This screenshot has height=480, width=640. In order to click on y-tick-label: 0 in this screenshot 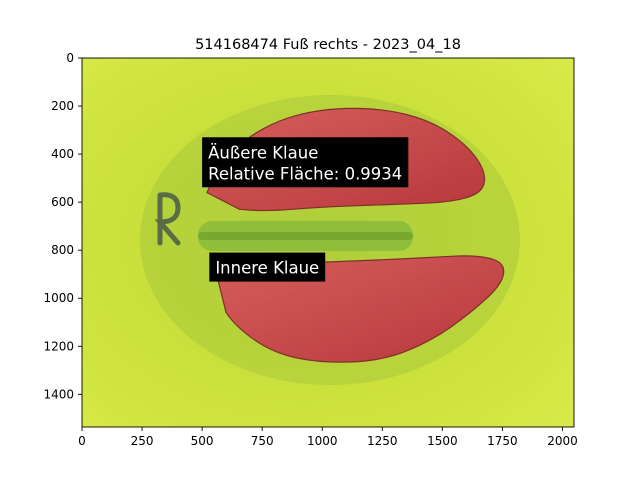, I will do `click(70, 58)`.